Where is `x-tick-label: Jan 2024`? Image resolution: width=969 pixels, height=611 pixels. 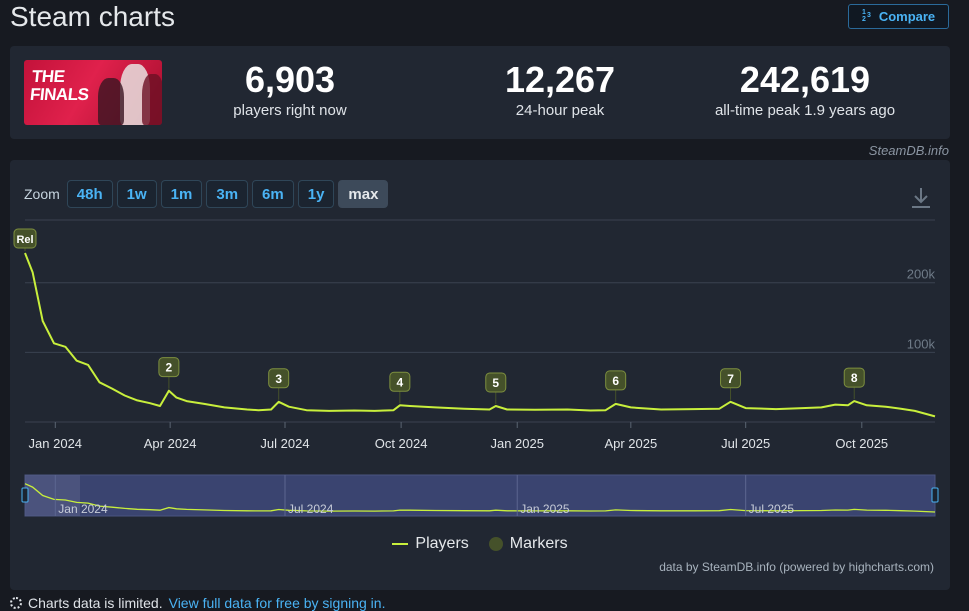
x-tick-label: Jan 2024 is located at coordinates (56, 443).